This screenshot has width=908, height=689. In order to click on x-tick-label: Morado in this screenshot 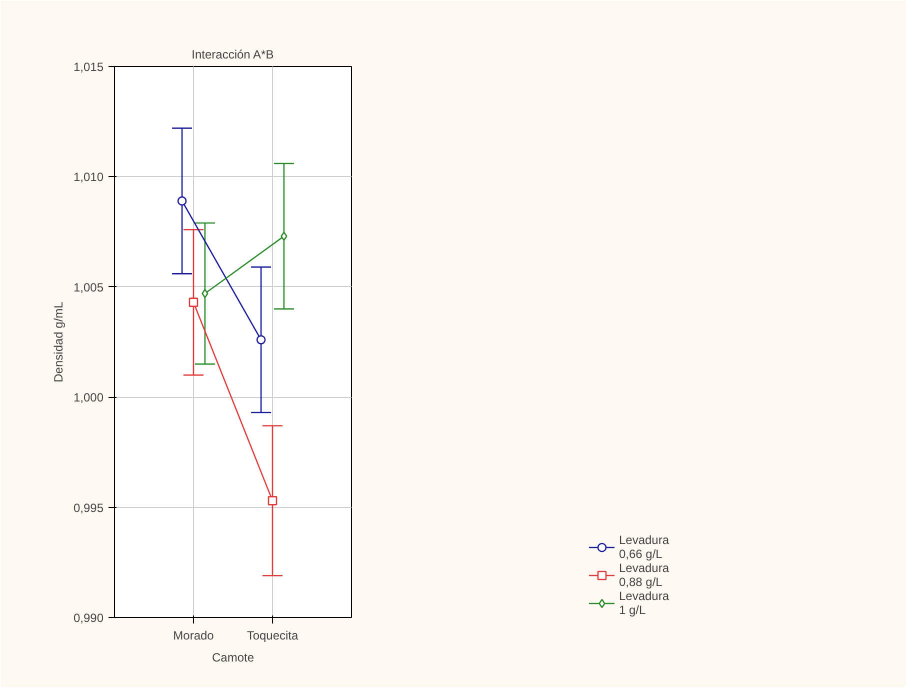, I will do `click(193, 635)`.